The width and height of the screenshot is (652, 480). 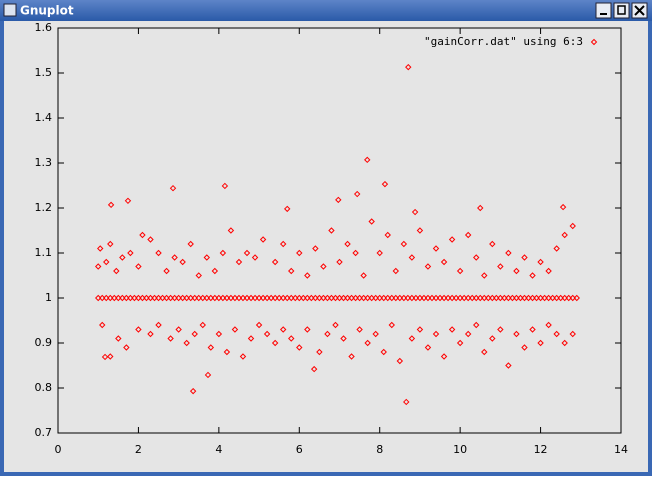 What do you see at coordinates (58, 449) in the screenshot?
I see `x-tick-label: 0` at bounding box center [58, 449].